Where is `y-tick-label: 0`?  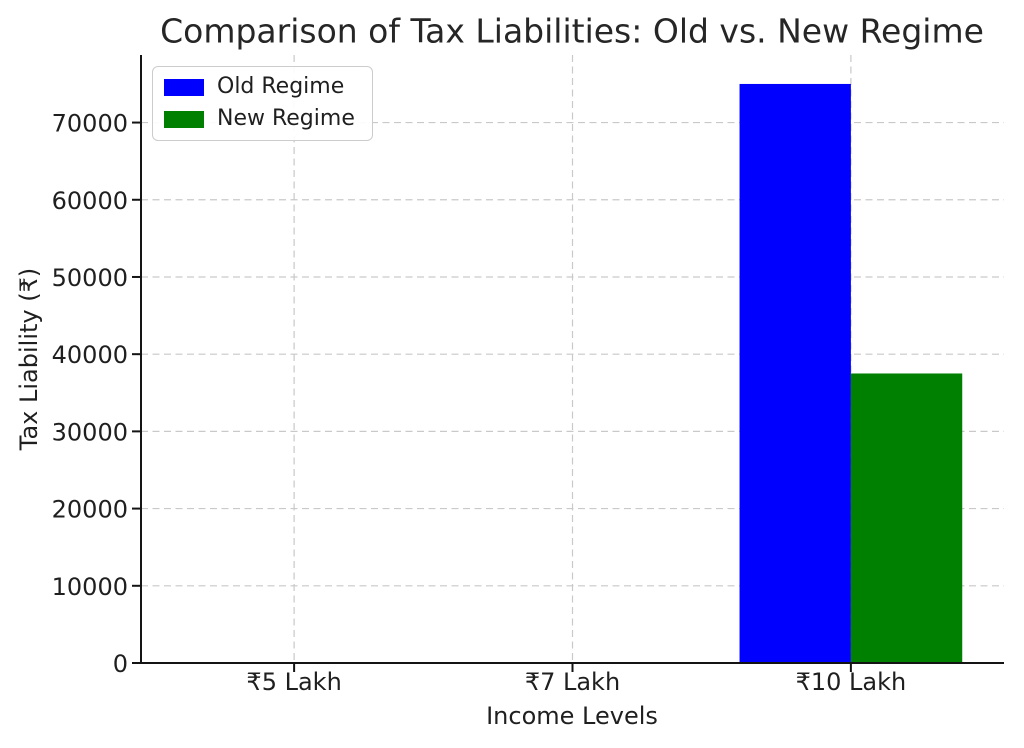 y-tick-label: 0 is located at coordinates (120, 664).